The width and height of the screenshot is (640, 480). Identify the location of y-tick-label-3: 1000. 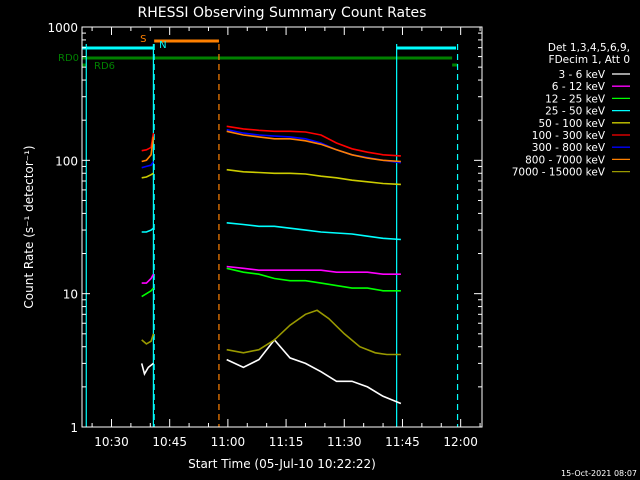
(62, 28).